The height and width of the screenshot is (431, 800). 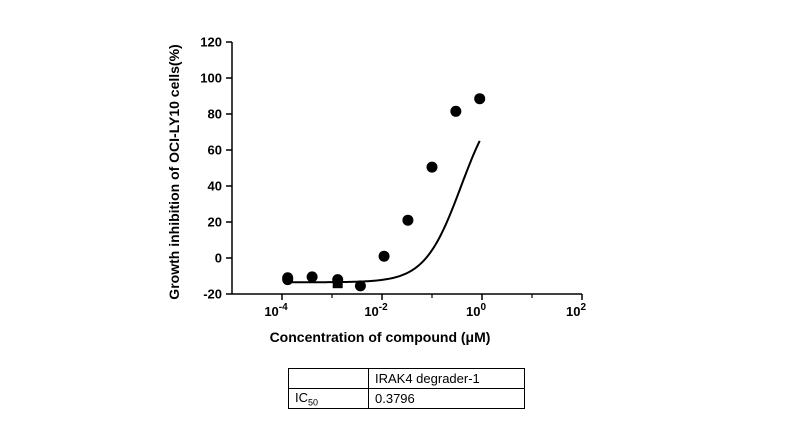 What do you see at coordinates (301, 397) in the screenshot?
I see `ic50-label-main: IC` at bounding box center [301, 397].